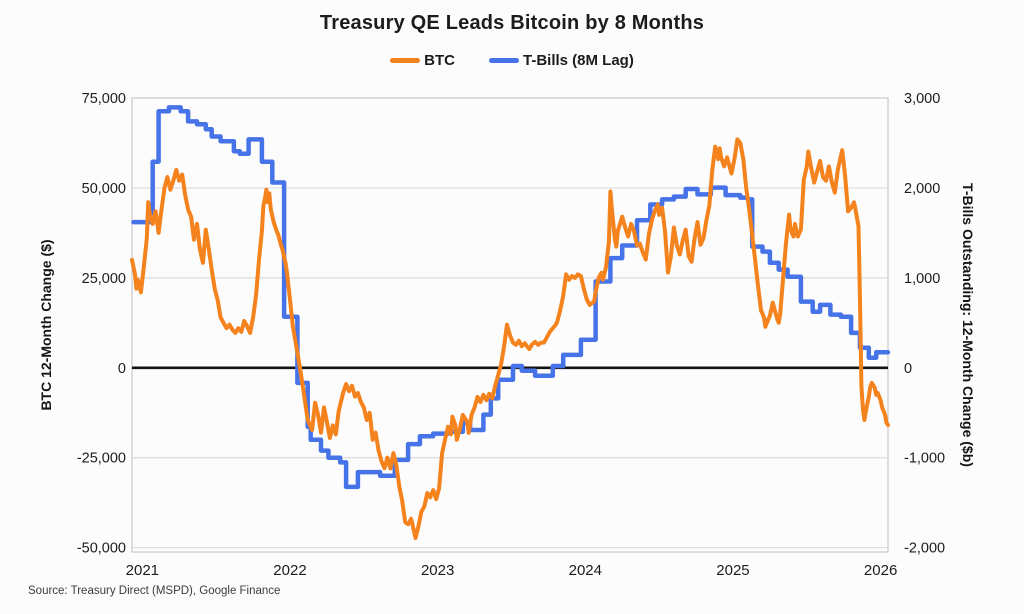  I want to click on y-axis-left-tick-label: 25,000, so click(104, 279).